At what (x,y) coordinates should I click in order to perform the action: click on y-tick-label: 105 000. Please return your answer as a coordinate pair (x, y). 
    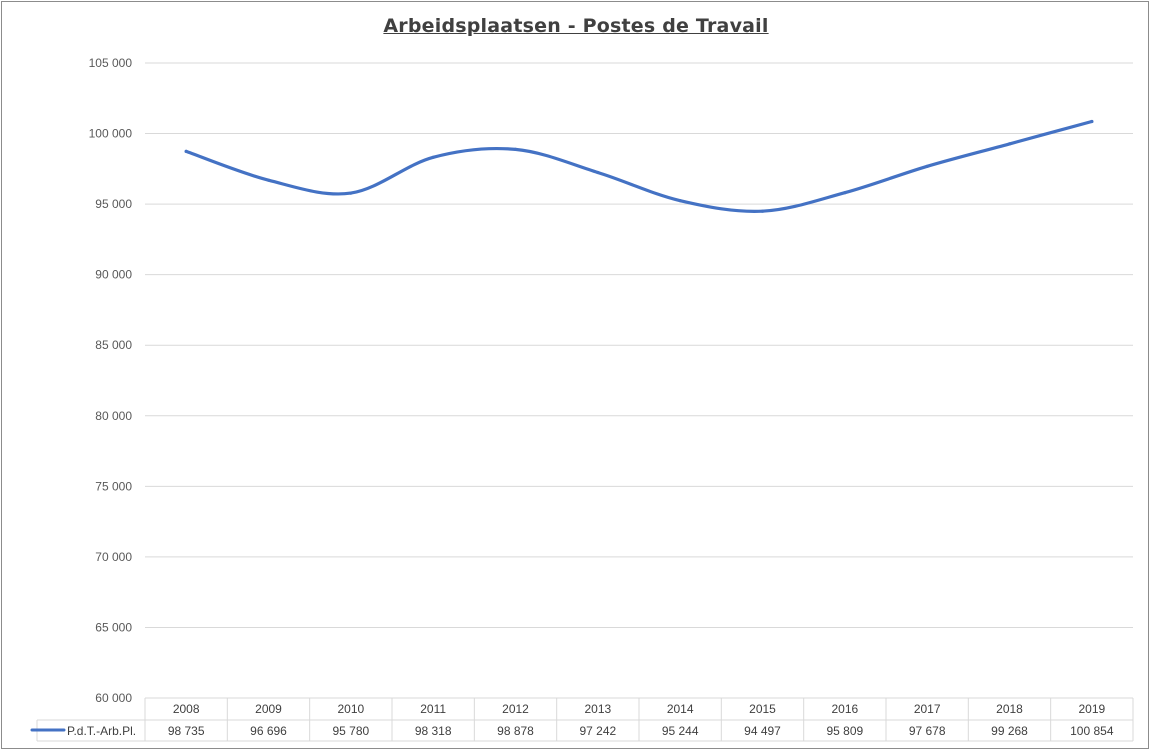
    Looking at the image, I should click on (111, 63).